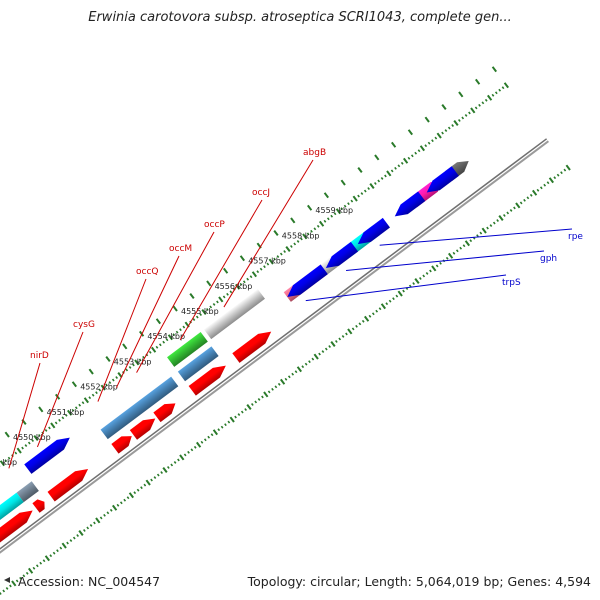 This screenshot has width=600, height=600. What do you see at coordinates (314, 153) in the screenshot?
I see `gene-label-abgB: abgB` at bounding box center [314, 153].